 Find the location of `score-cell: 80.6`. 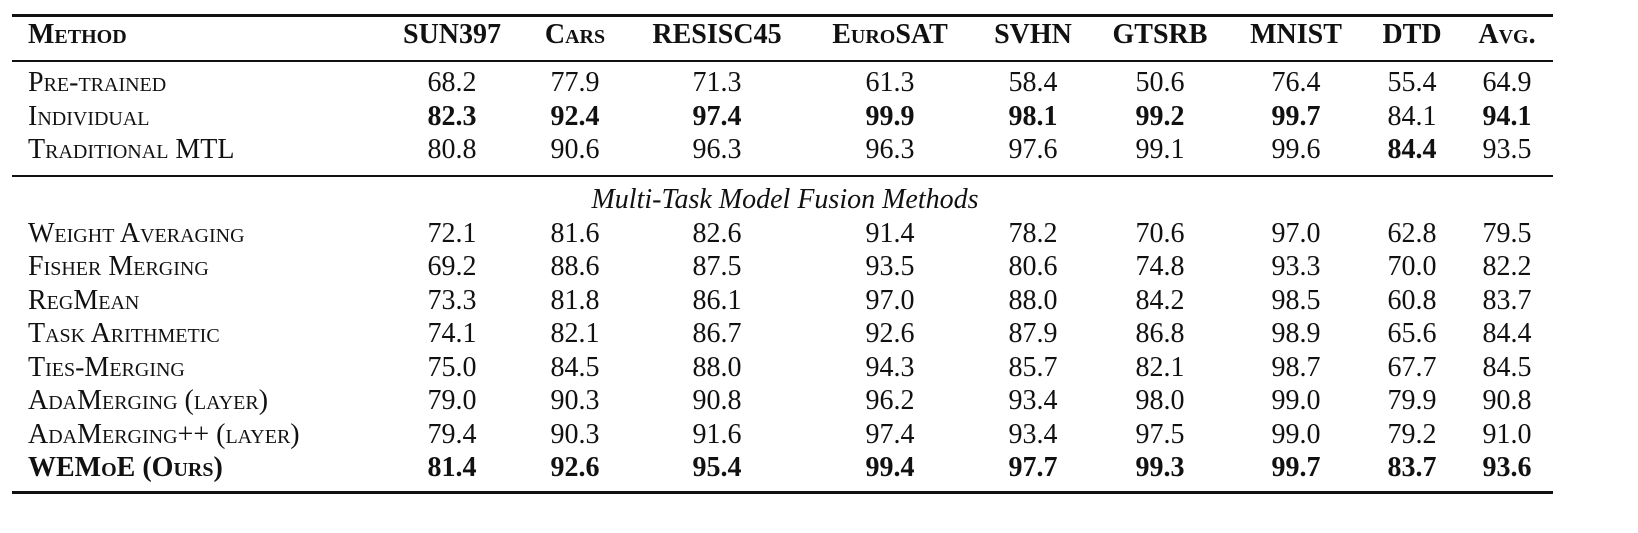

score-cell: 80.6 is located at coordinates (1033, 266).